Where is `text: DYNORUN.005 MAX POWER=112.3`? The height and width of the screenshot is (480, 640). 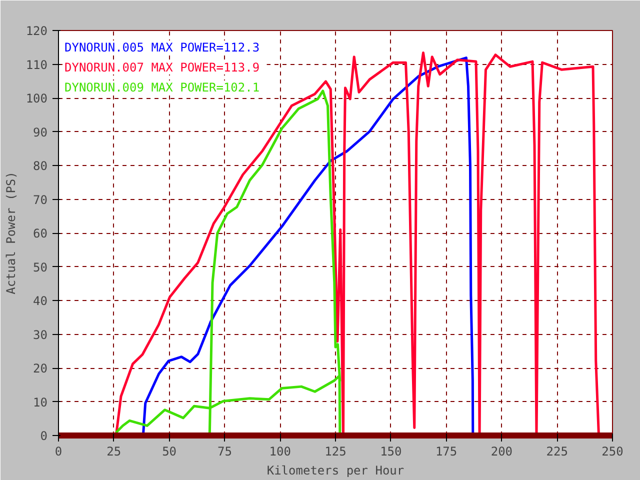
text: DYNORUN.005 MAX POWER=112.3 is located at coordinates (162, 47).